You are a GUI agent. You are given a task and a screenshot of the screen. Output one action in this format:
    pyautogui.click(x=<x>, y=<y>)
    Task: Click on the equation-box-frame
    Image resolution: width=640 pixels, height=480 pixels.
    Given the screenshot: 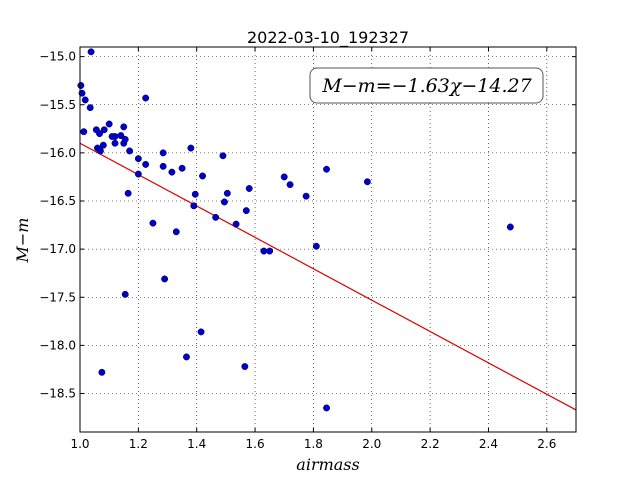 What is the action you would take?
    pyautogui.click(x=426, y=85)
    